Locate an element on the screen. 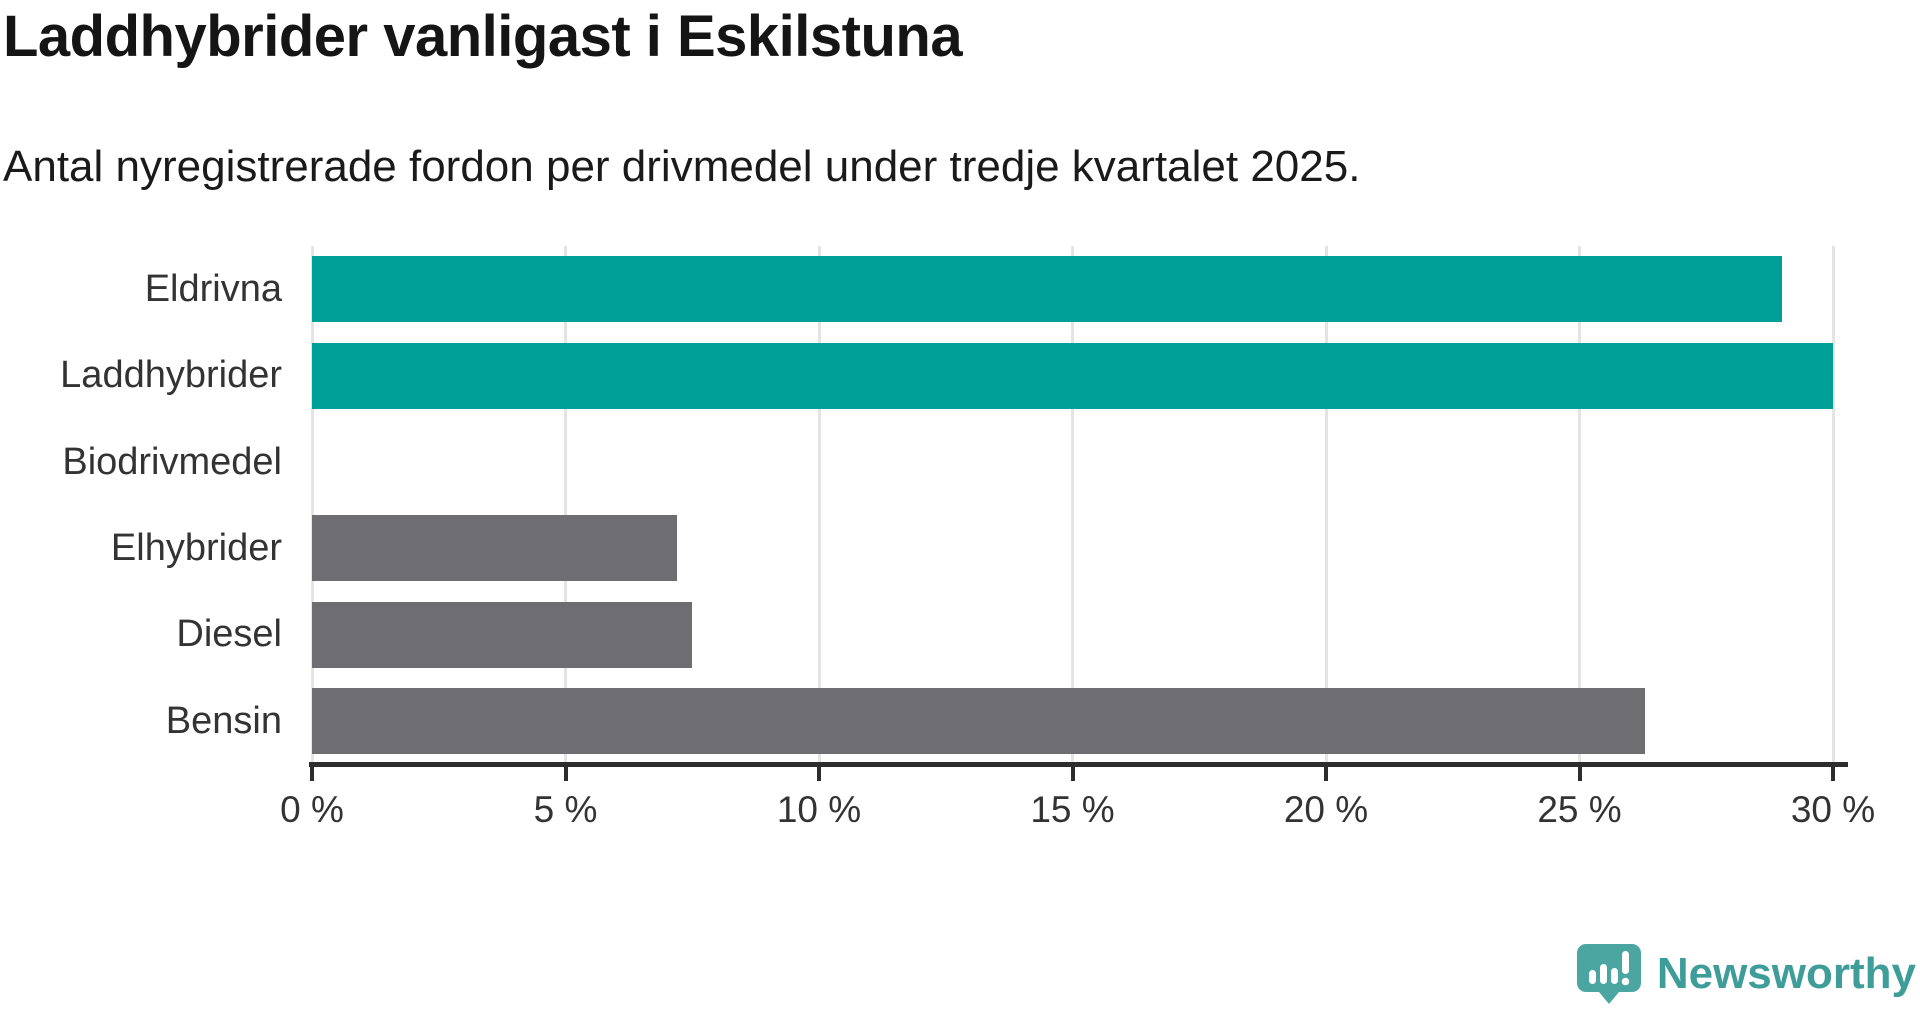 The height and width of the screenshot is (1010, 1920). chart-title: Laddhybrider vanligast i Eskilstuna is located at coordinates (483, 36).